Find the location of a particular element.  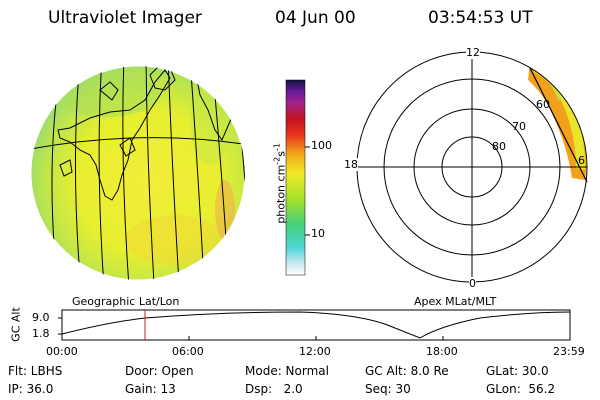

altitude-ytick-1-8: 1.8 is located at coordinates (41, 333).